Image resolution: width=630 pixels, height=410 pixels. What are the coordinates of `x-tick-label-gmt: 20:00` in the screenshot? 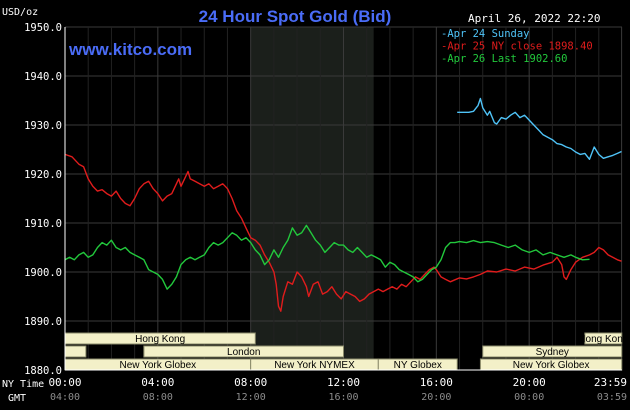 It's located at (436, 397).